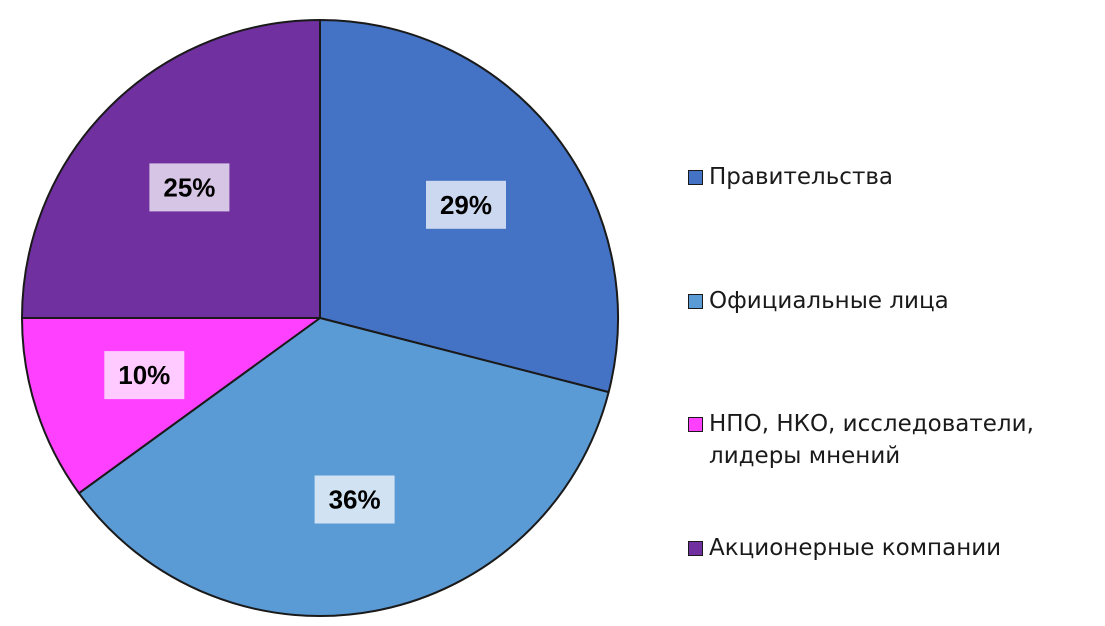 This screenshot has height=626, width=1105. I want to click on data-label-text: 10%, so click(144, 375).